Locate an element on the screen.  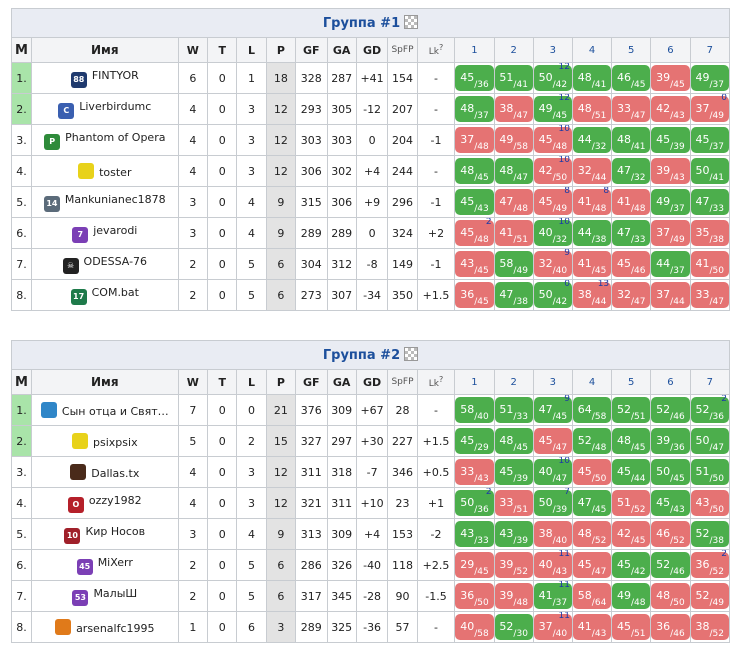
team-name-cell: 14 Mankunianec1878 is located at coordinates (104, 202).